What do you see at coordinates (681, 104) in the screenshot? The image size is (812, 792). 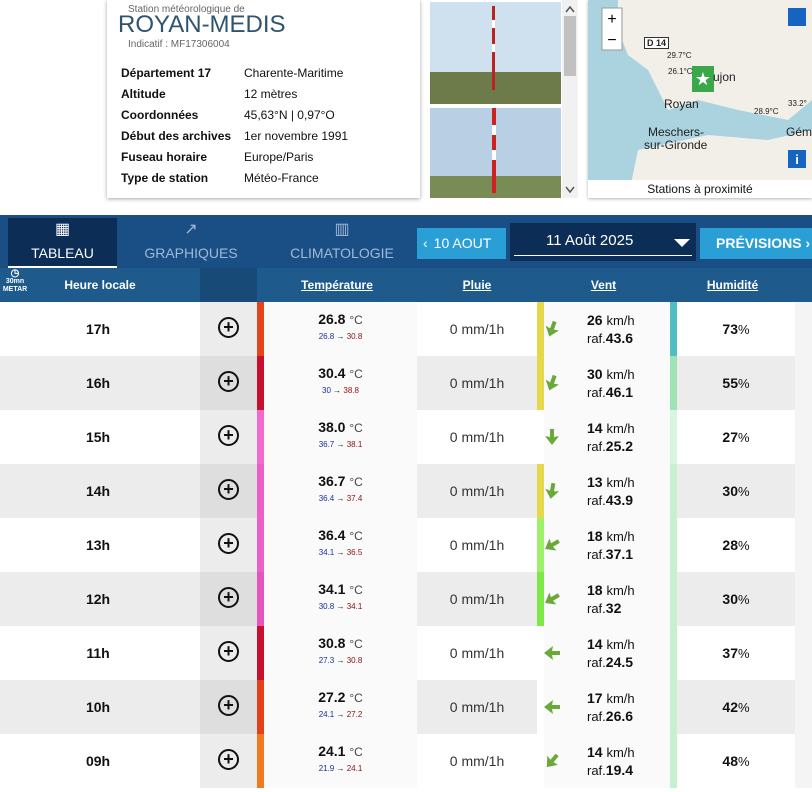 I see `map-label: Royan` at bounding box center [681, 104].